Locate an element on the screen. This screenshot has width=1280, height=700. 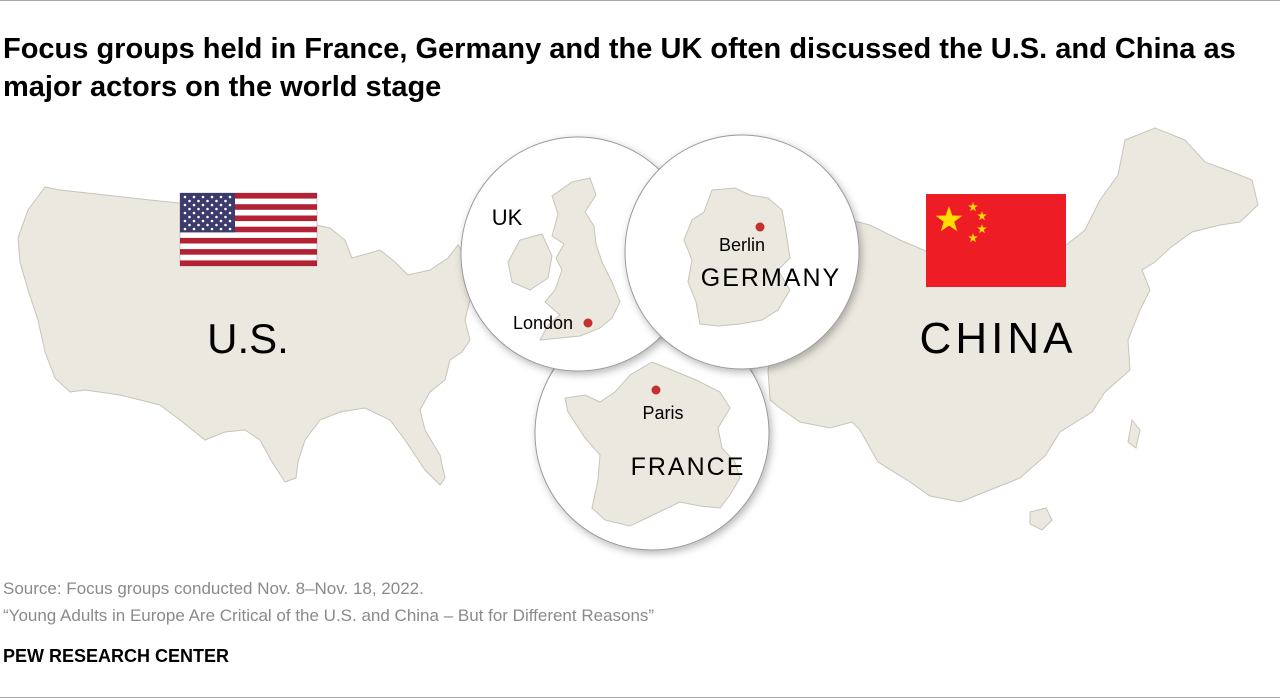
germany-map-shape is located at coordinates (737, 257).